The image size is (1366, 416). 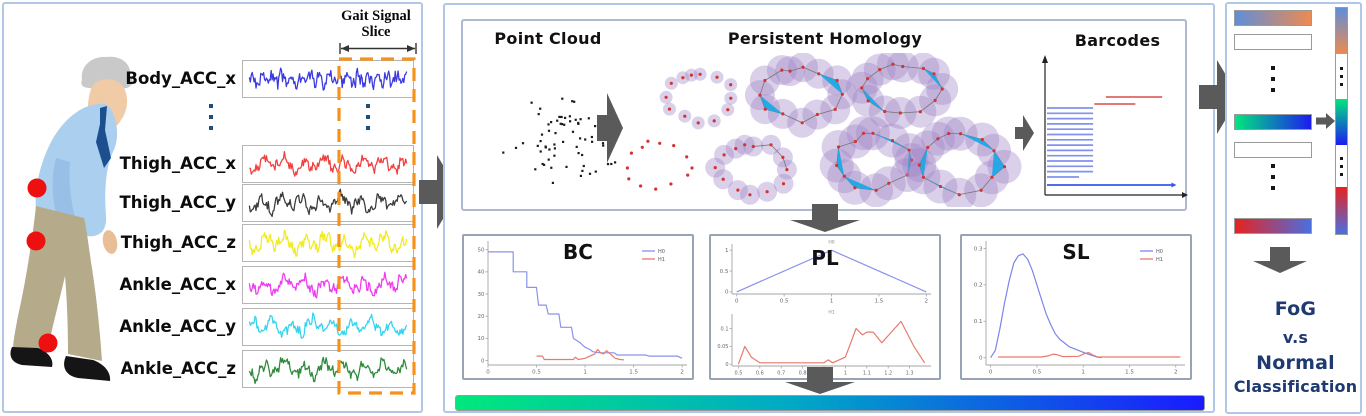 I want to click on classify-arrow-down-icon, so click(x=1280, y=260).